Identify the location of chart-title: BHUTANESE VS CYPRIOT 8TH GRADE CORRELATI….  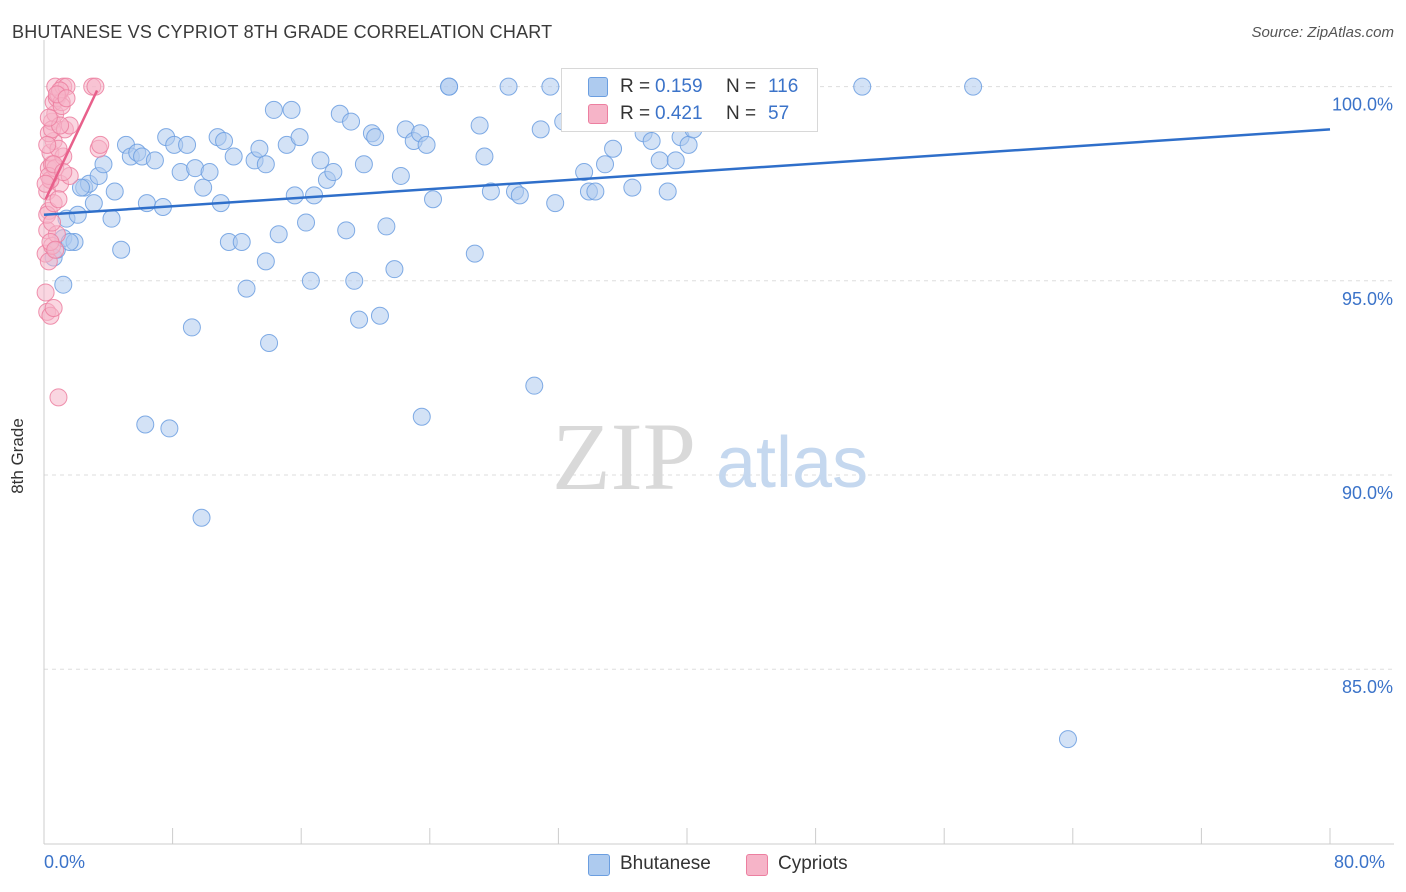
(282, 32).